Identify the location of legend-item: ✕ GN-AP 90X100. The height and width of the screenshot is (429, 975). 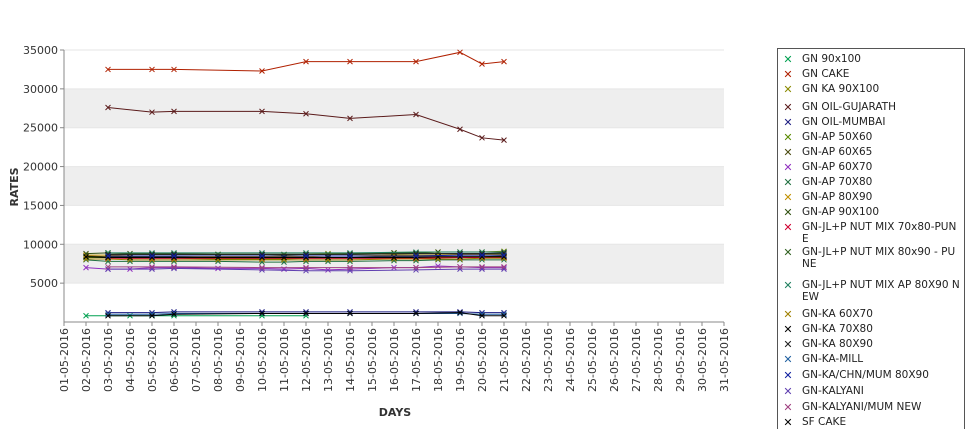
(872, 212).